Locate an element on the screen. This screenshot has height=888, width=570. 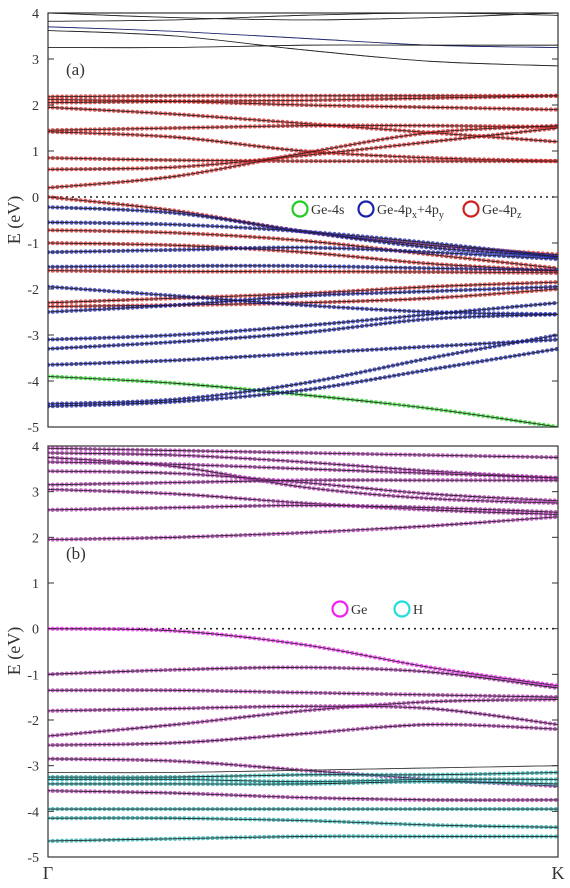
legend-entry: Ge-4s is located at coordinates (327, 210).